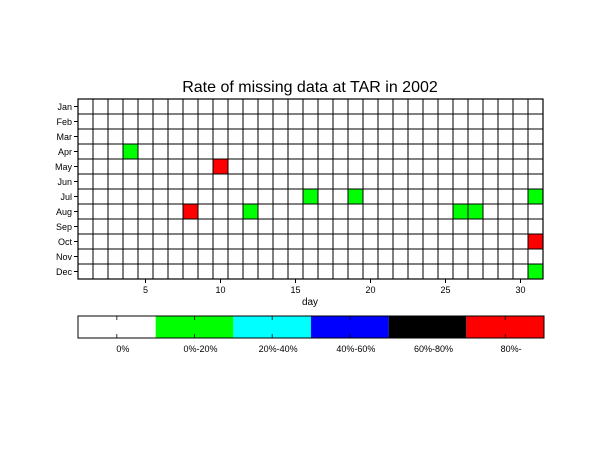 The height and width of the screenshot is (450, 600). I want to click on day-tick-labels: 5 10 15 20 25 30, so click(334, 287).